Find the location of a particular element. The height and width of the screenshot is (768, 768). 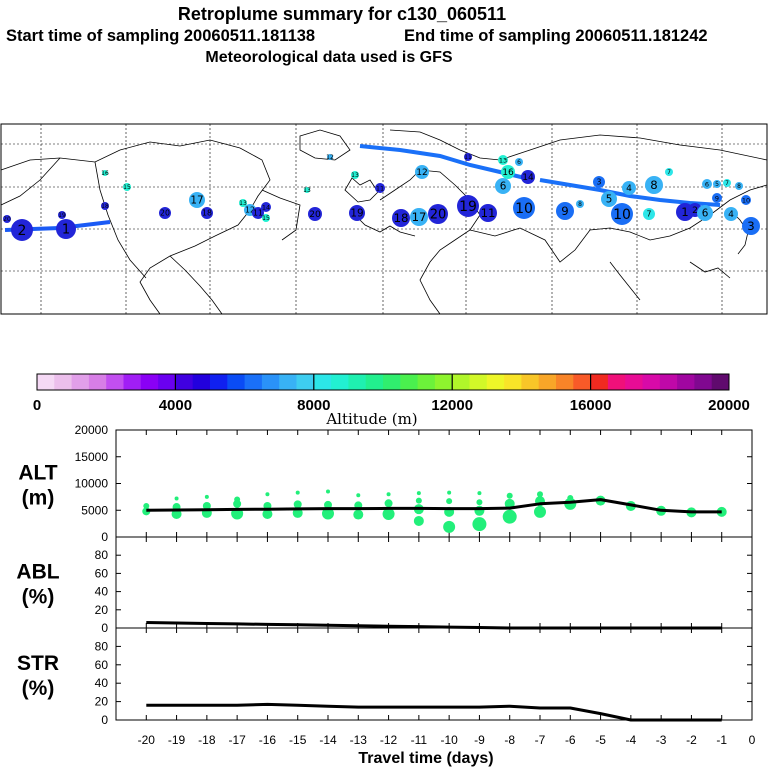

plume-marker-label: 12 is located at coordinates (250, 210).